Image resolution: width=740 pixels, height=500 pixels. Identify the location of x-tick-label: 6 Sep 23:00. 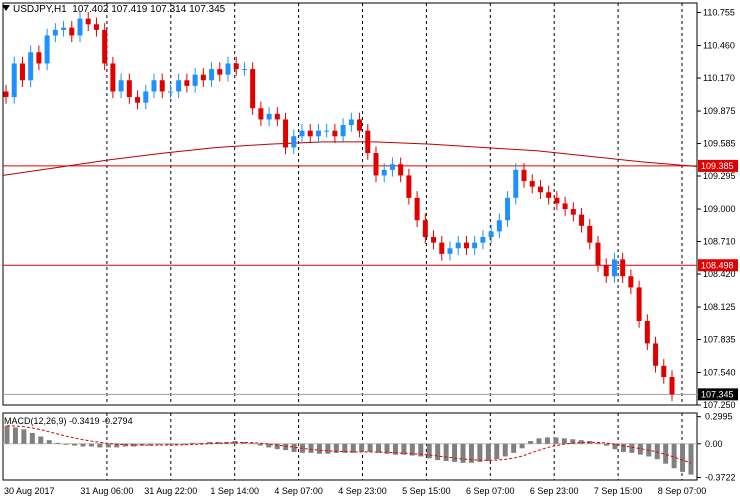
(554, 491).